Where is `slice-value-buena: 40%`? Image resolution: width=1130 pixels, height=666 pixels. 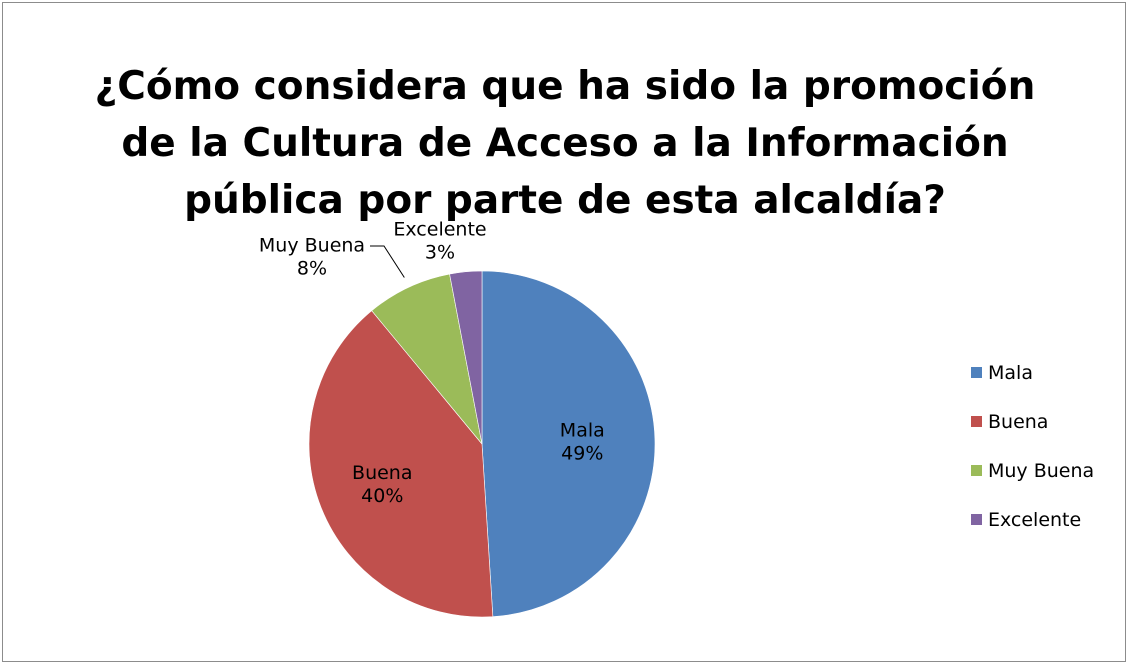
slice-value-buena: 40% is located at coordinates (382, 496).